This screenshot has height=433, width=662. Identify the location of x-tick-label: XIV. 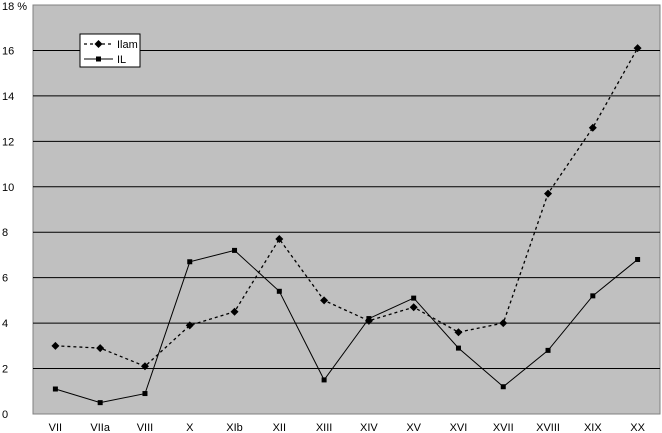
(369, 427).